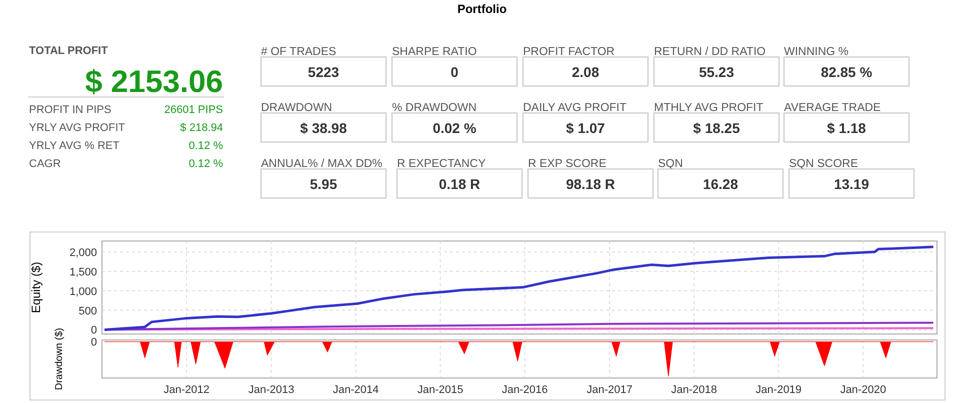 This screenshot has width=964, height=403. I want to click on text: AVERAGE TRADE, so click(833, 108).